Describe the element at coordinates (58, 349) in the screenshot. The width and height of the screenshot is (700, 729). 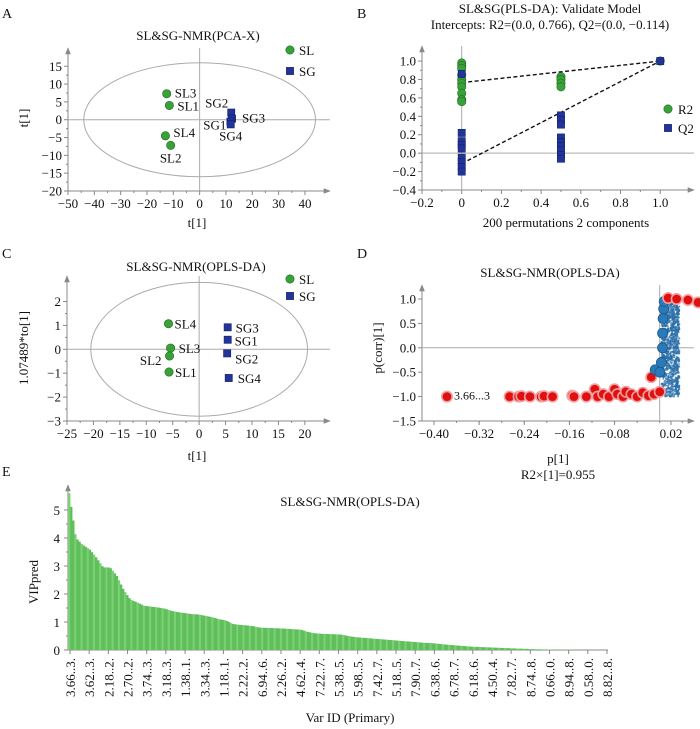
I see `y-tick-label: 0` at that location.